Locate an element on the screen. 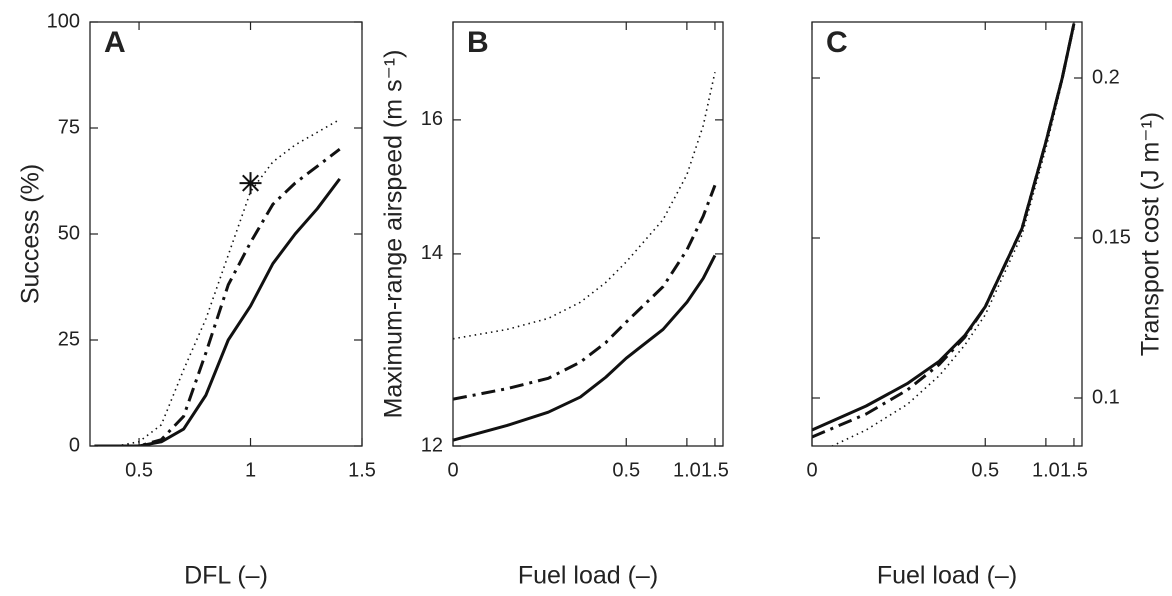 The image size is (1172, 596). marker is located at coordinates (250, 183).